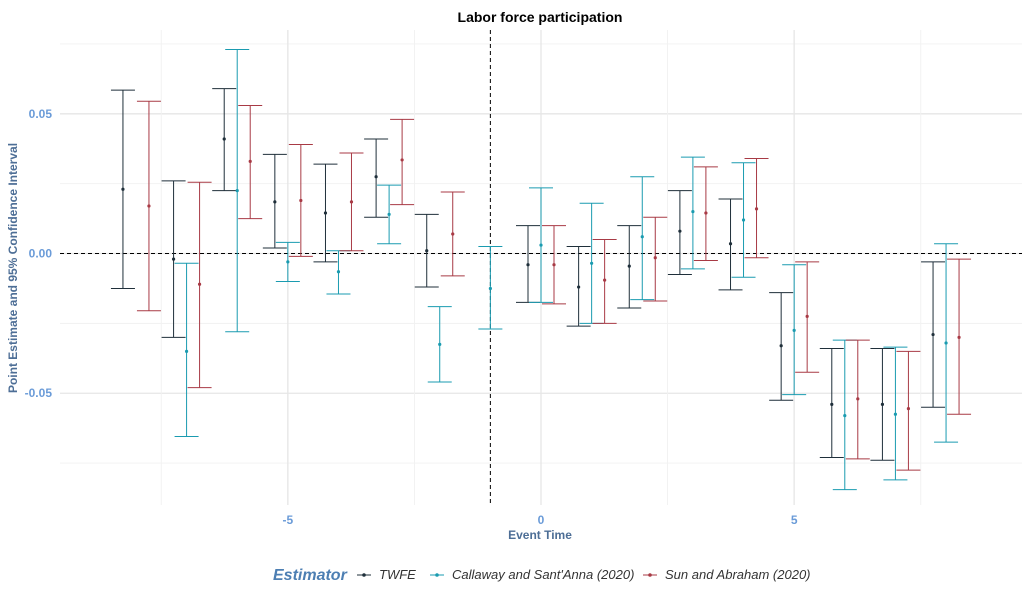  I want to click on y-tick-label: 0.00, so click(41, 254).